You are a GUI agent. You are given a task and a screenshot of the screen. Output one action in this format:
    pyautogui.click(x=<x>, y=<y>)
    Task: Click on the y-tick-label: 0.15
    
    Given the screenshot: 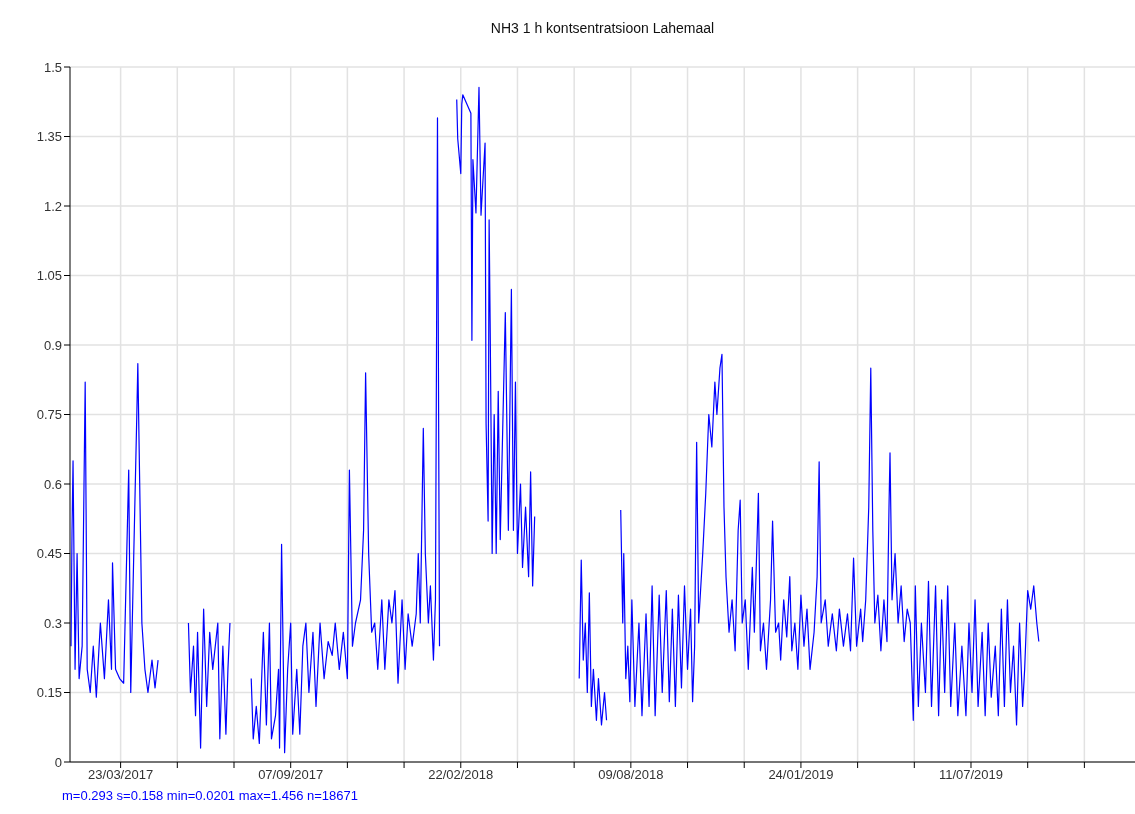 What is the action you would take?
    pyautogui.click(x=49, y=693)
    